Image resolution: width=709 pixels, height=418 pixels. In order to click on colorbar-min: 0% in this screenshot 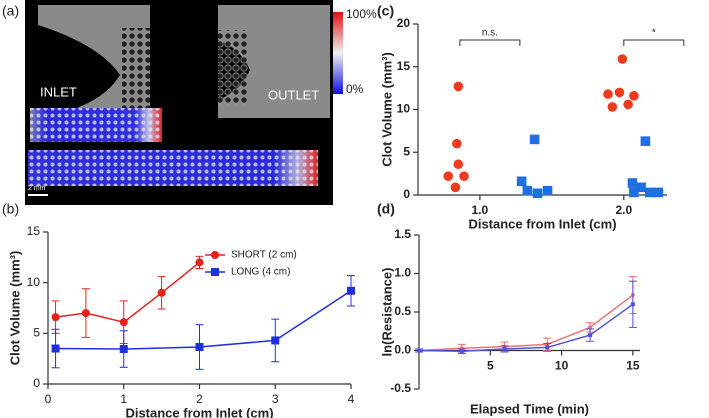, I will do `click(355, 89)`.